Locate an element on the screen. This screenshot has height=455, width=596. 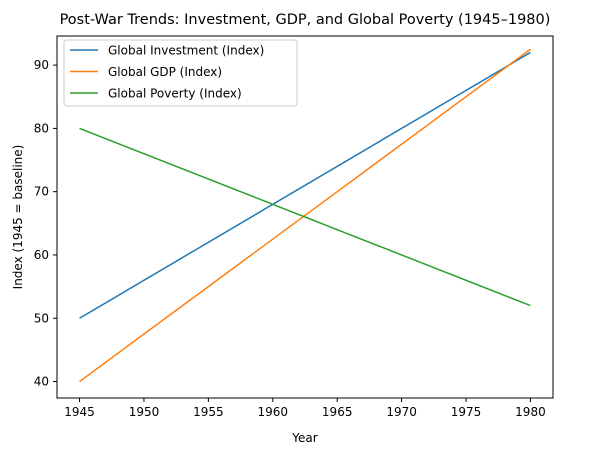
y-tick-label: 90 is located at coordinates (41, 65).